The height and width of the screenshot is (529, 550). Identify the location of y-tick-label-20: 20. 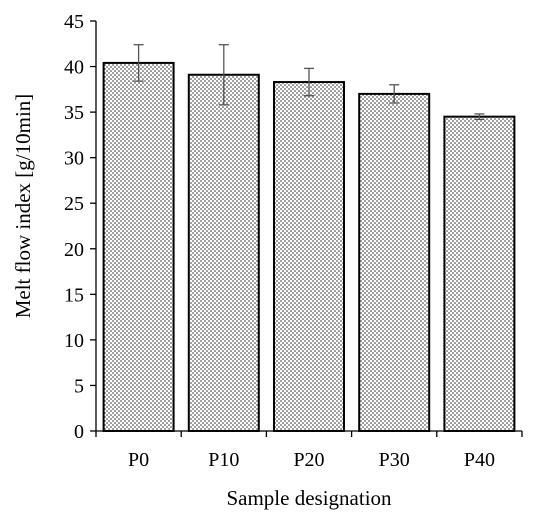
(74, 250).